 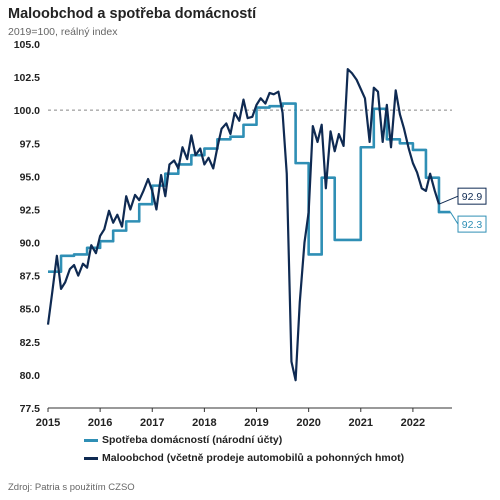 What do you see at coordinates (308, 423) in the screenshot?
I see `x-tick-label: 2020` at bounding box center [308, 423].